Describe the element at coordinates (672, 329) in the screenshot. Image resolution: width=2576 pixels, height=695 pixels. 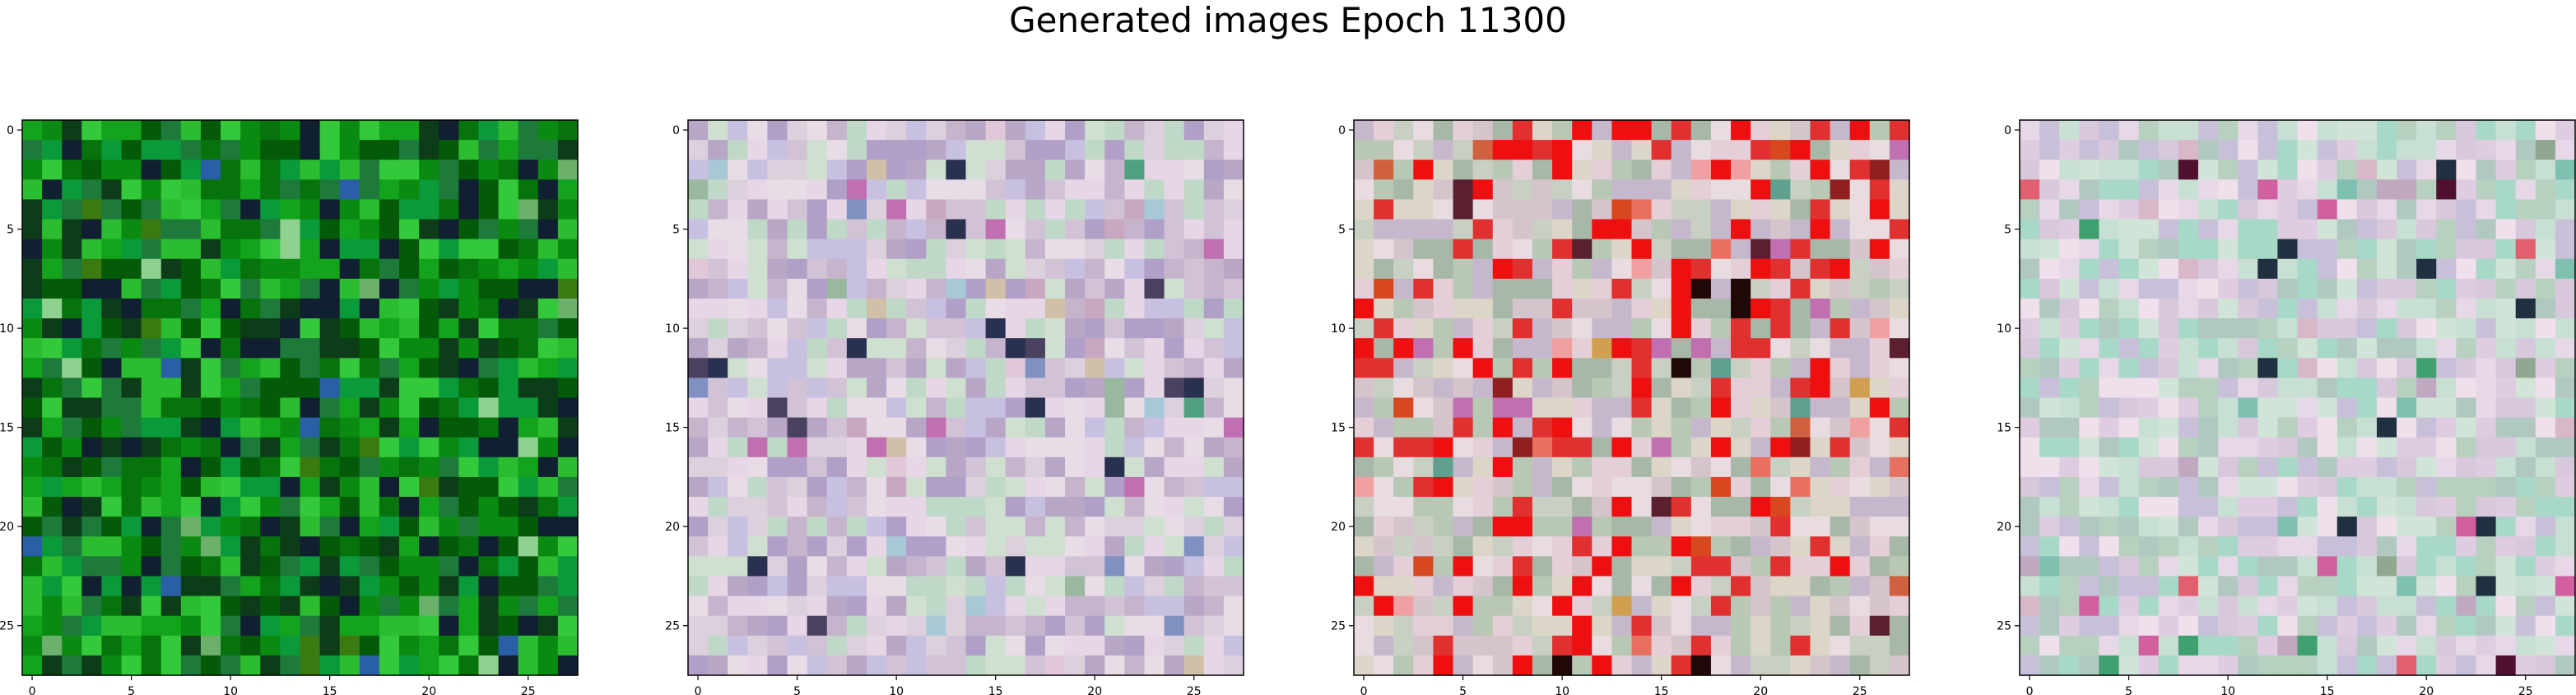
I see `y-tick-label: 10` at that location.